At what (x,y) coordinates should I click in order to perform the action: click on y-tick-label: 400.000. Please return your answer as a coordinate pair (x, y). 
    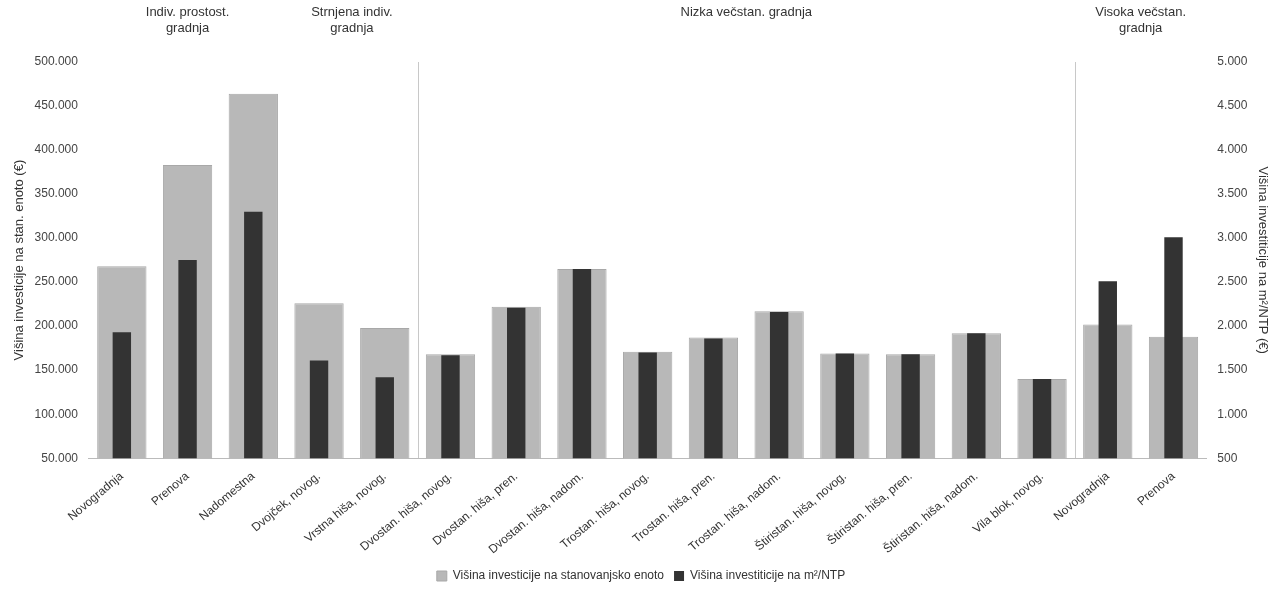
    Looking at the image, I should click on (56, 149).